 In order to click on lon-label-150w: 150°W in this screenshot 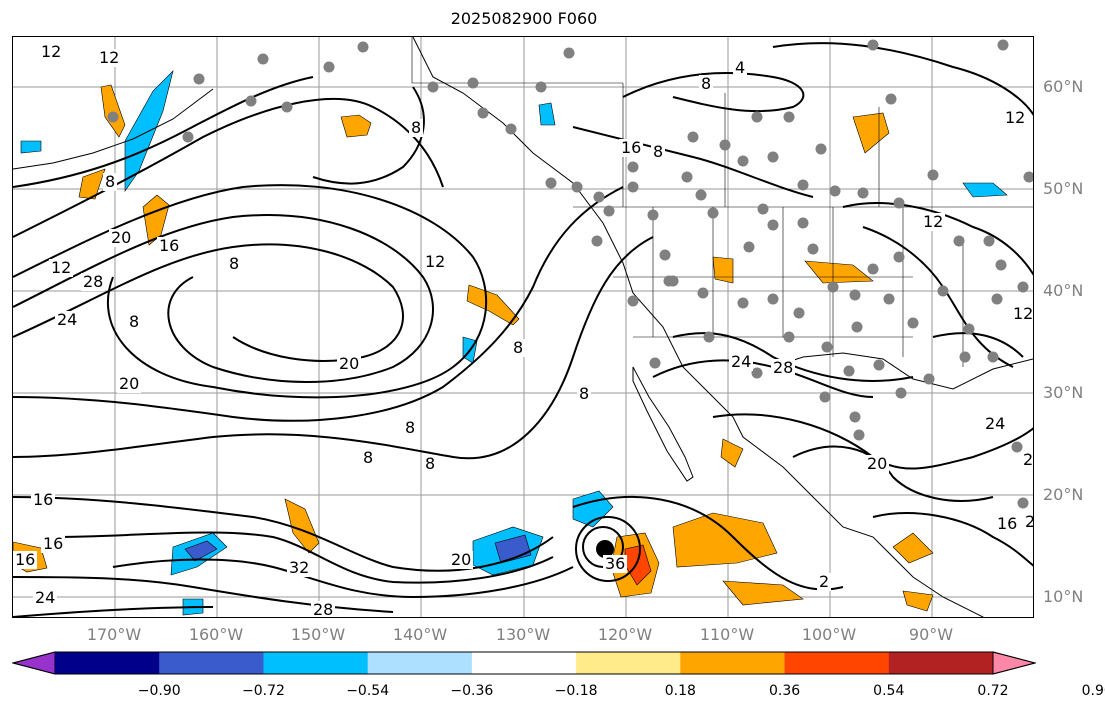, I will do `click(318, 634)`.